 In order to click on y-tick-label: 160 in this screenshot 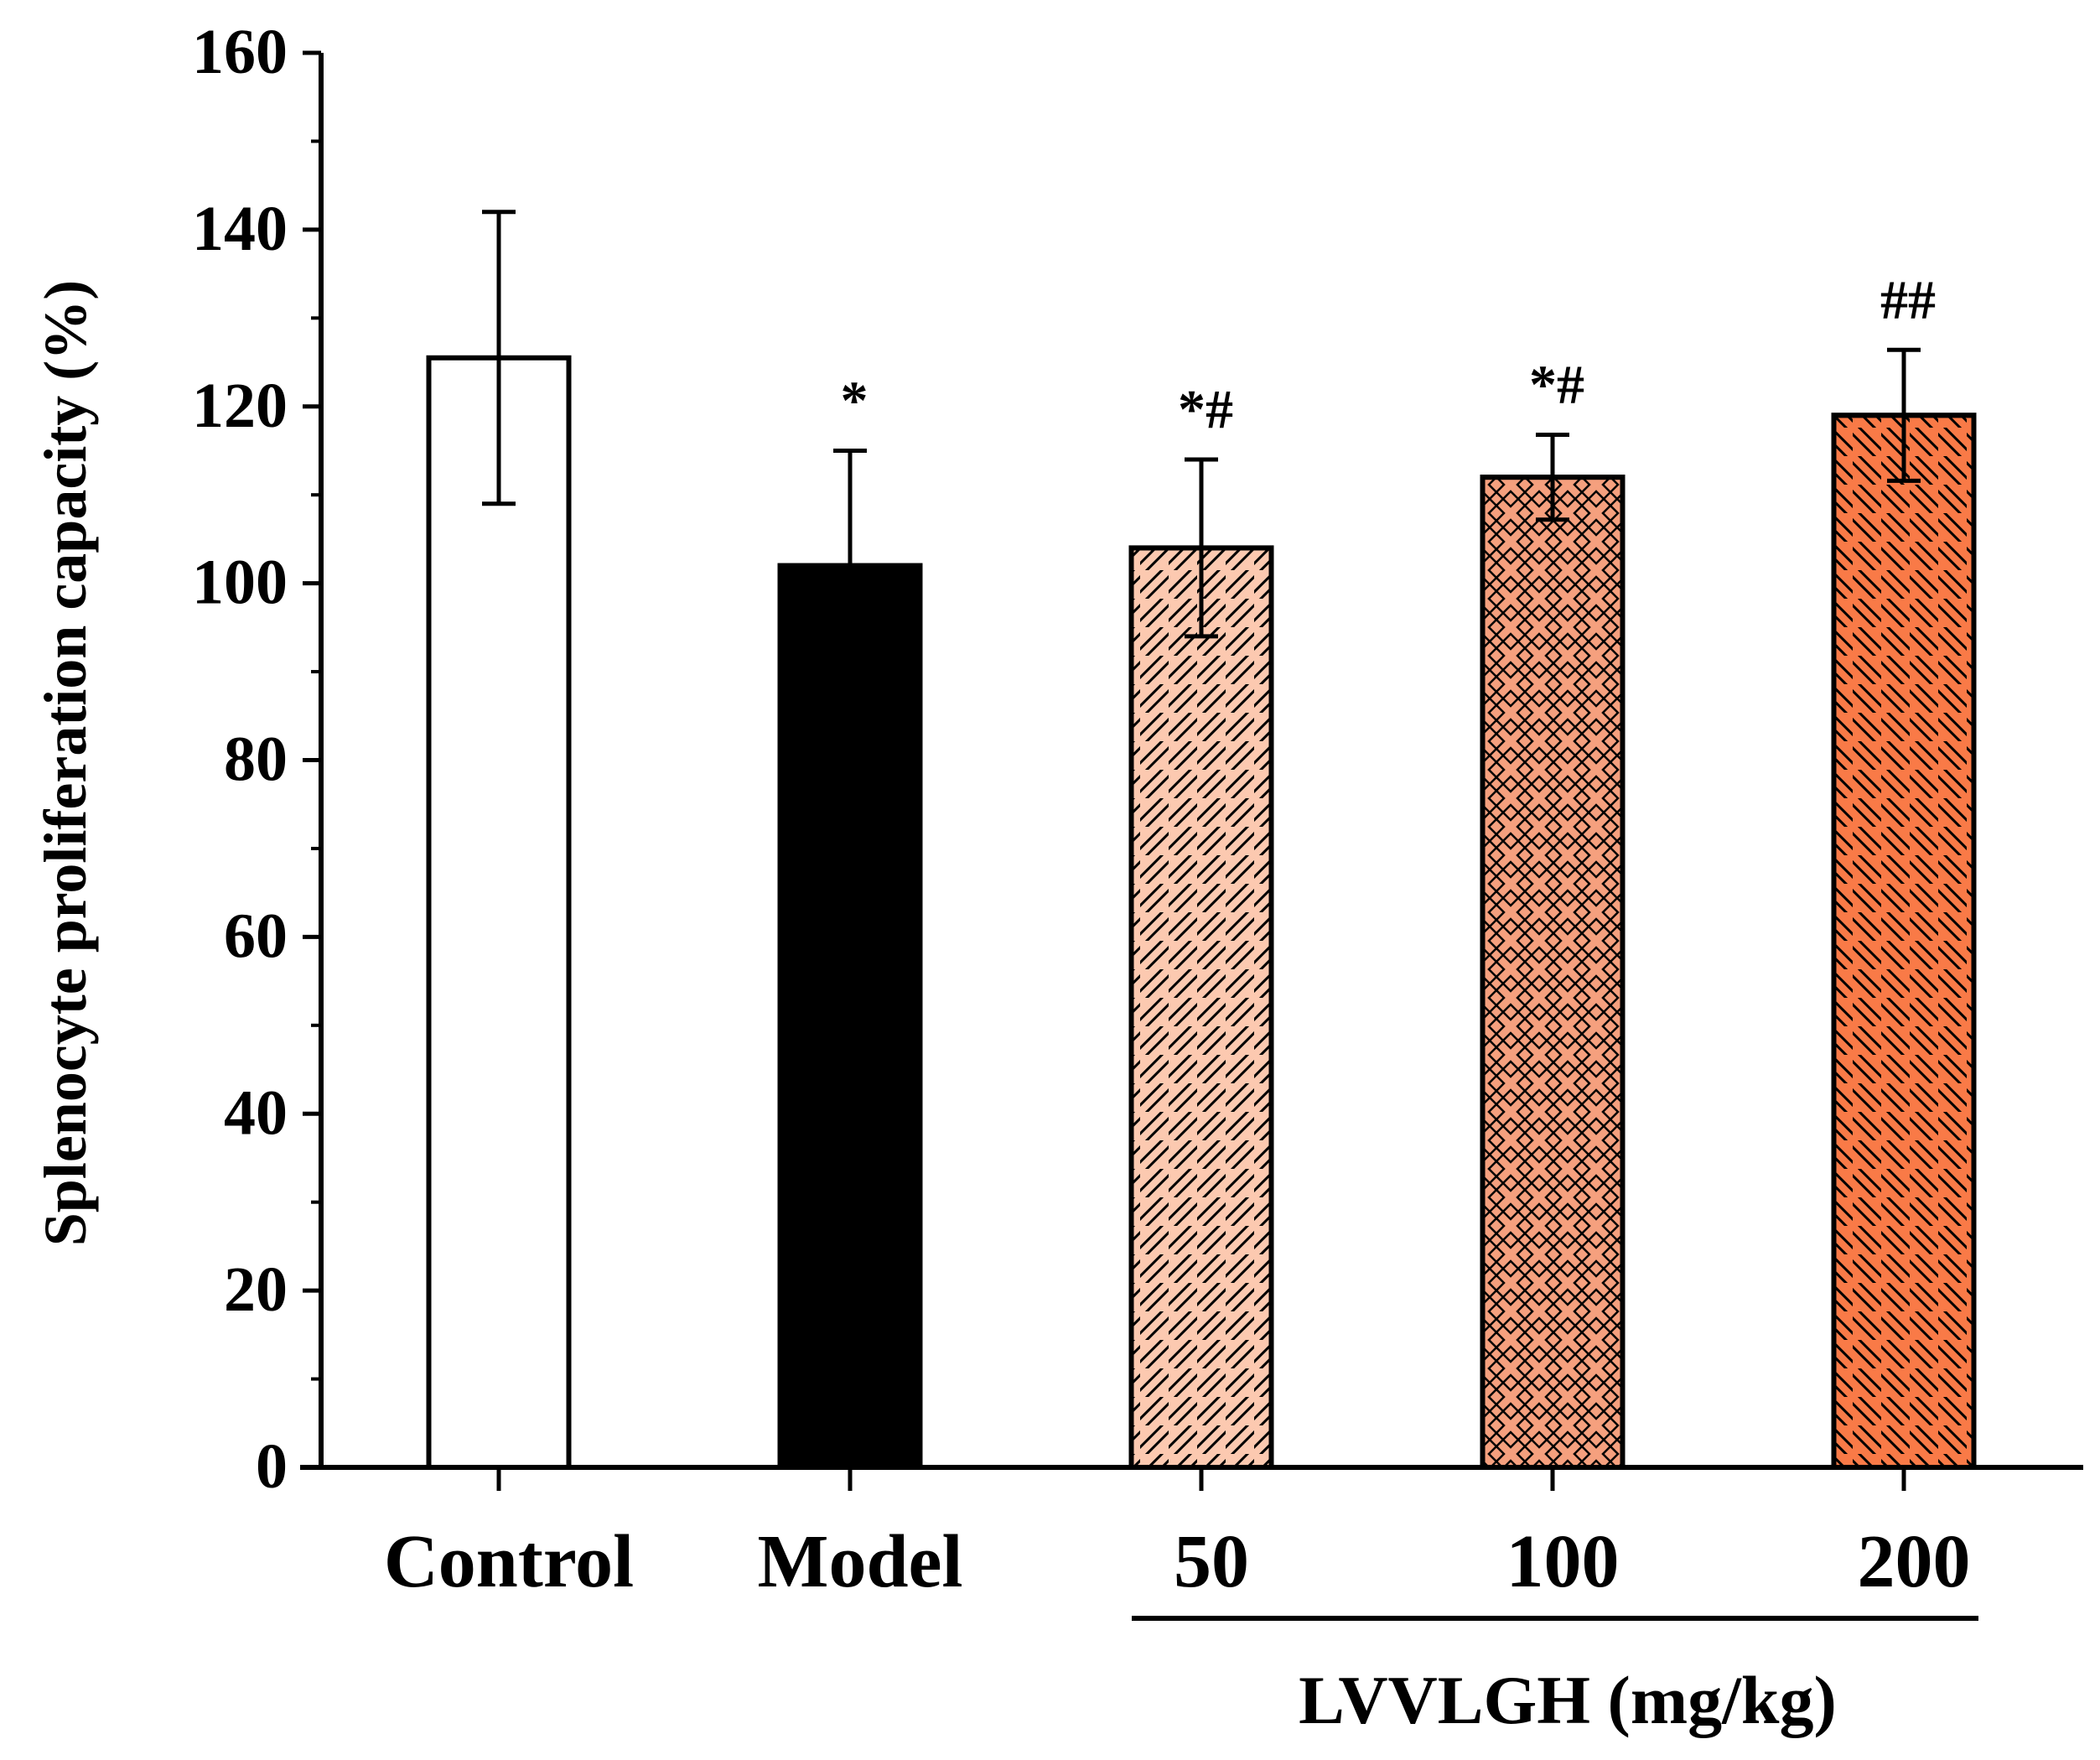, I will do `click(240, 52)`.